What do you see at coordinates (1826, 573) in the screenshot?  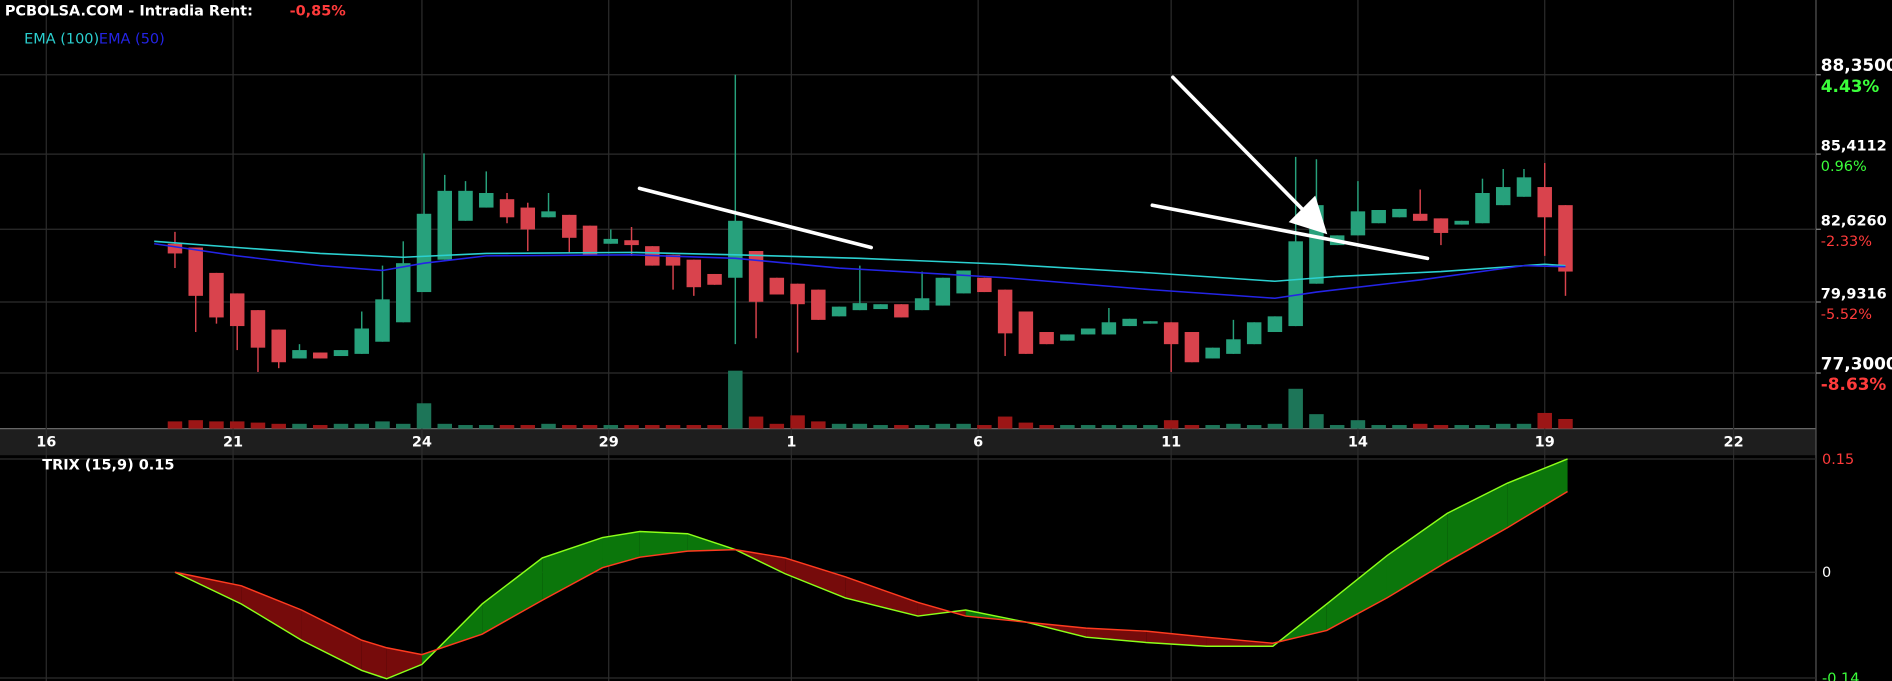 I see `y-tick-label: 0` at bounding box center [1826, 573].